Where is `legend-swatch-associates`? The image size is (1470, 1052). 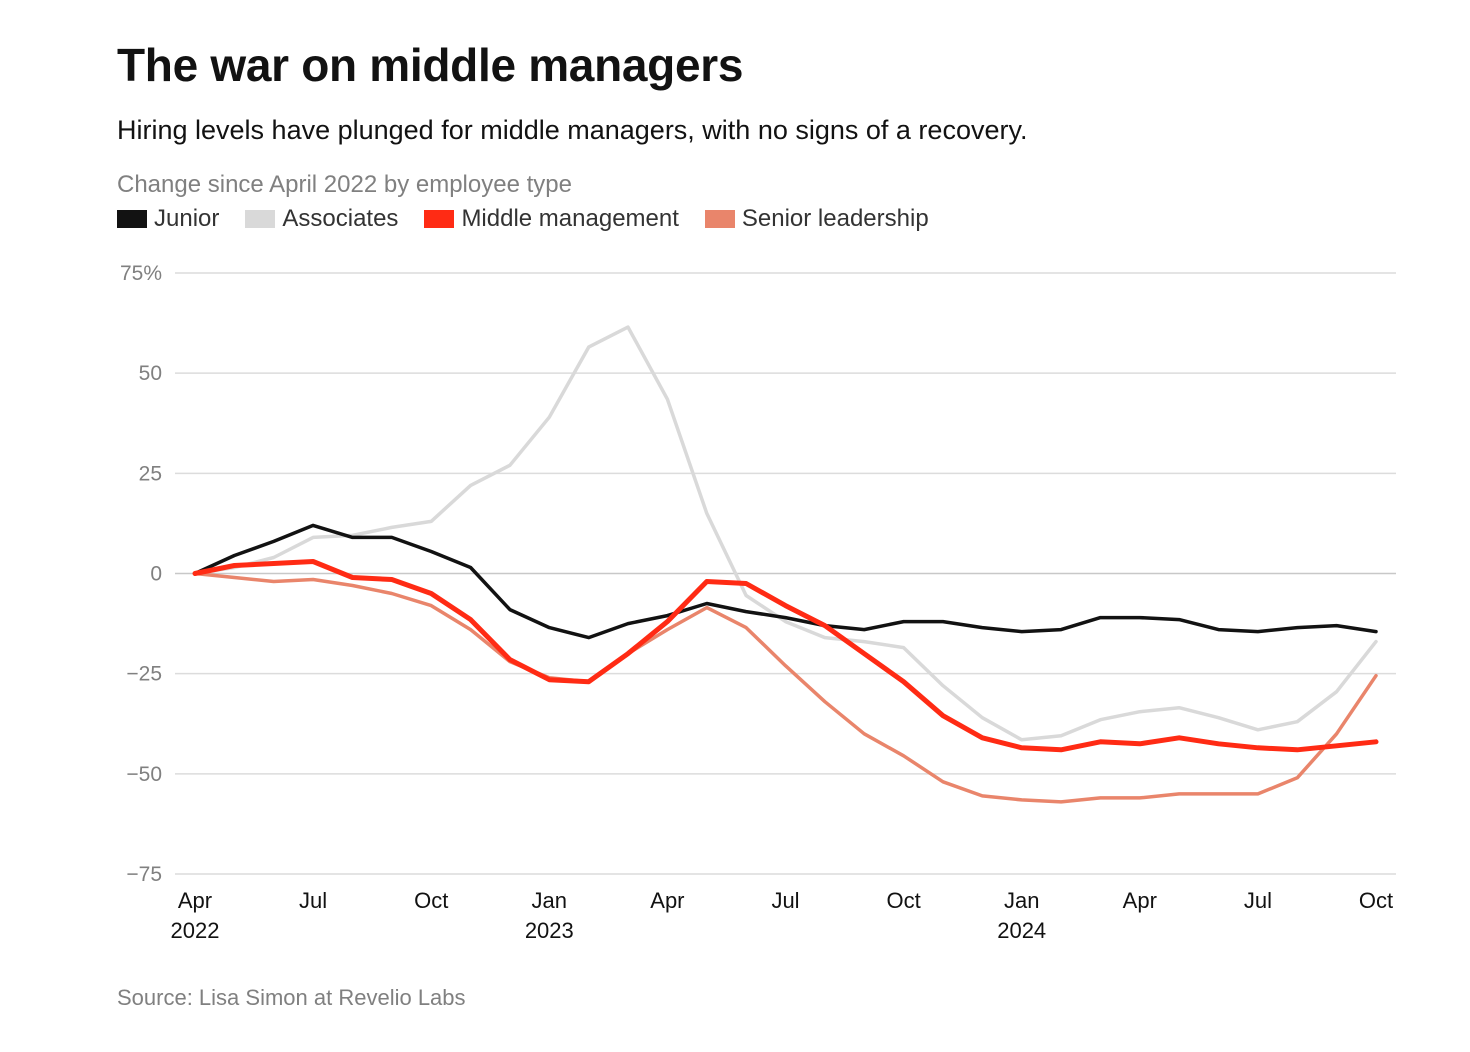 legend-swatch-associates is located at coordinates (260, 219).